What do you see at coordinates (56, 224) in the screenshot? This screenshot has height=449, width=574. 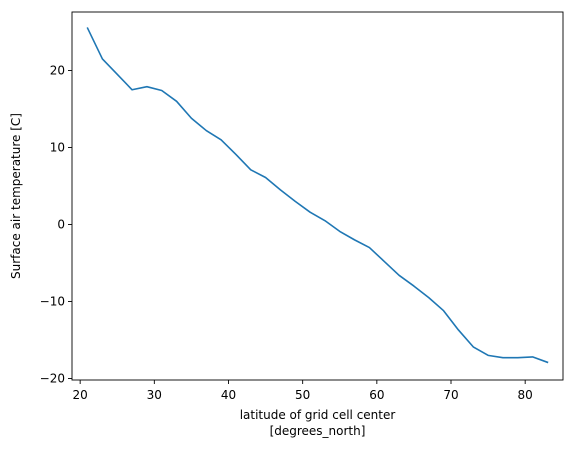 I see `y-axis-ticks: −20 −10 0 10 20` at bounding box center [56, 224].